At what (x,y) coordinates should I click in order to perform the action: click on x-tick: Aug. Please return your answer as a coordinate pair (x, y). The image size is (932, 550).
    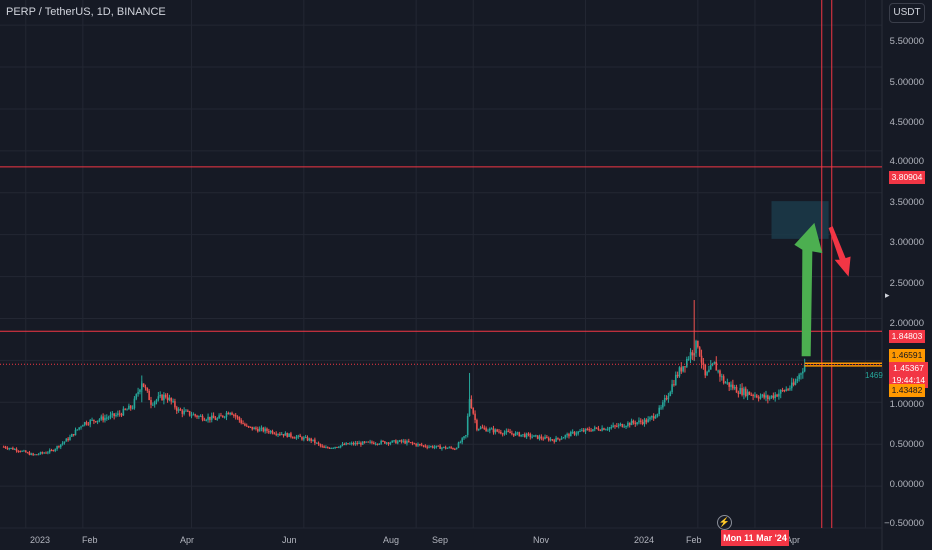
    Looking at the image, I should click on (391, 540).